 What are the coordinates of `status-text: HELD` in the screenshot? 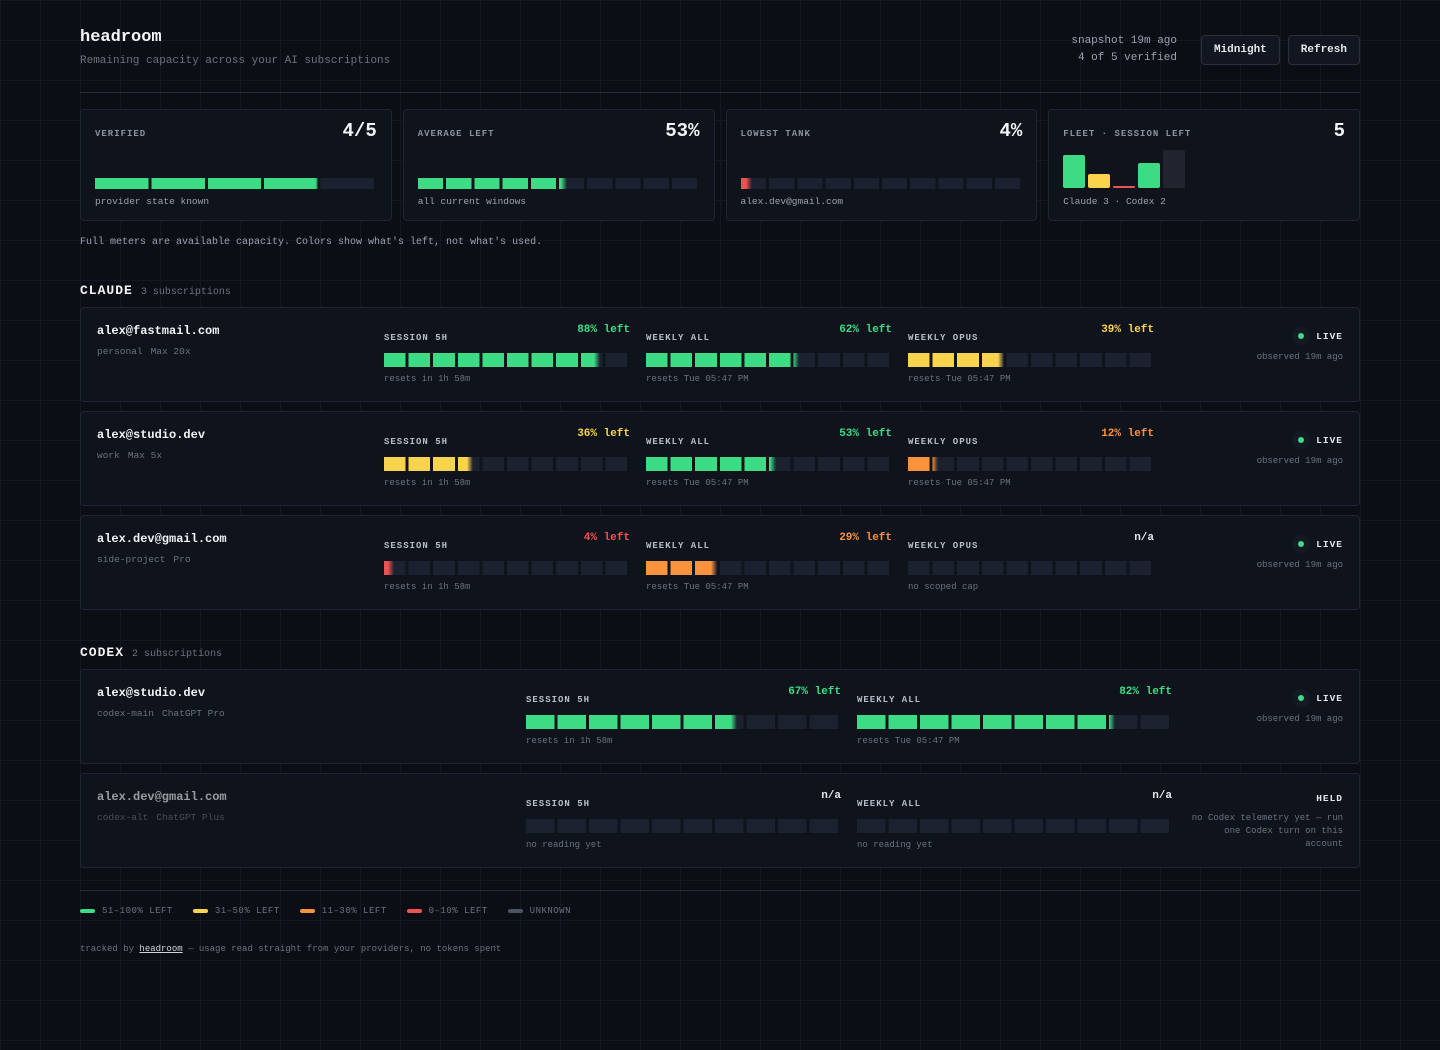 It's located at (1329, 798).